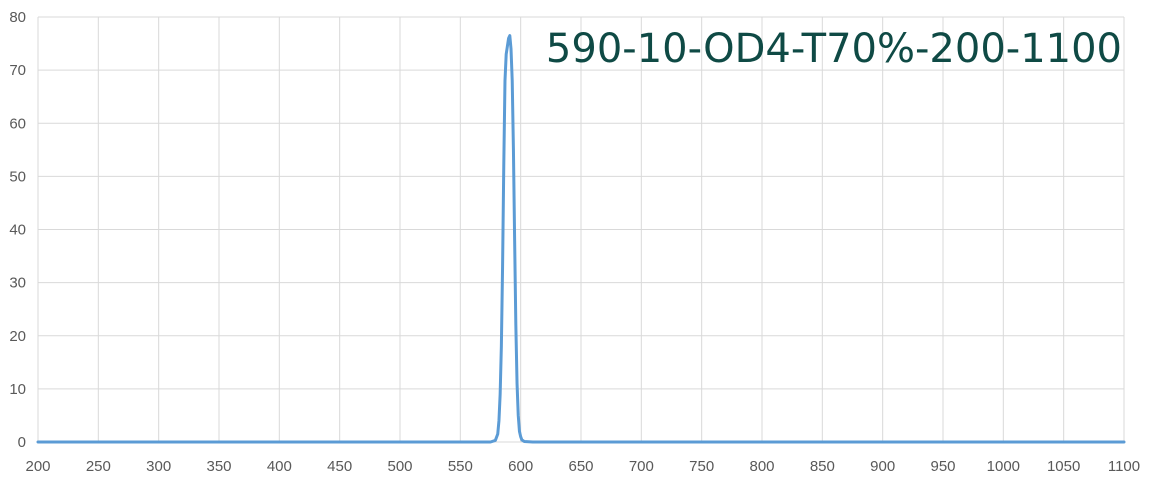 The image size is (1149, 479). Describe the element at coordinates (460, 466) in the screenshot. I see `x-tick-label: 550` at that location.